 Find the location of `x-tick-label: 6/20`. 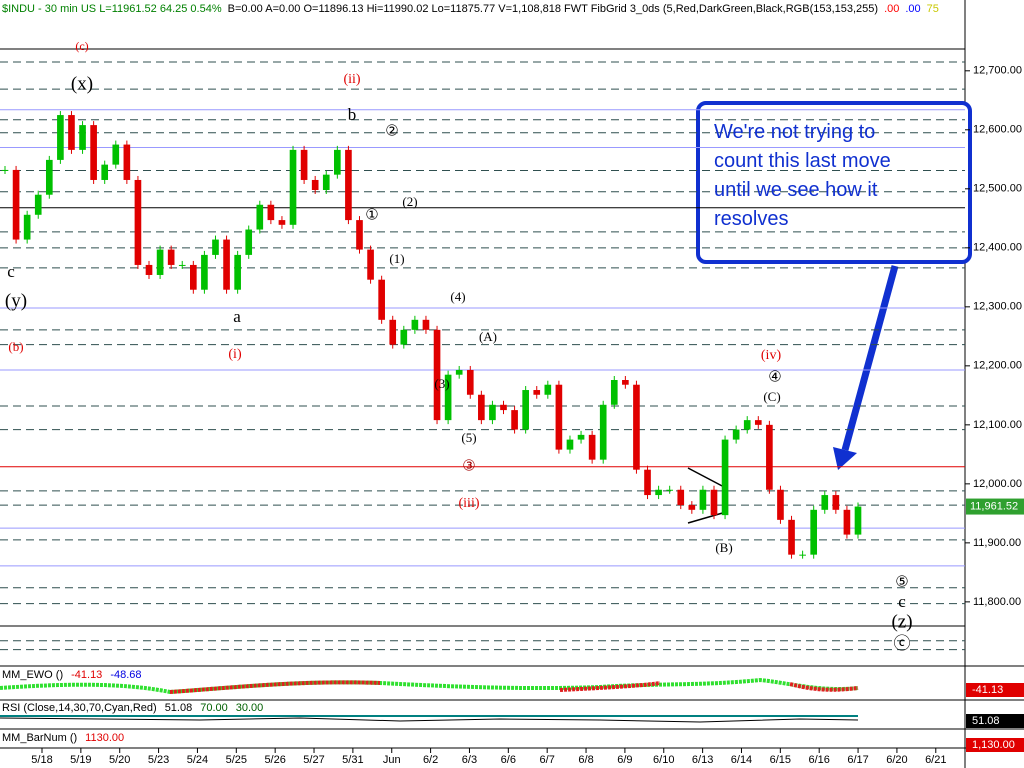

x-tick-label: 6/20 is located at coordinates (896, 760).